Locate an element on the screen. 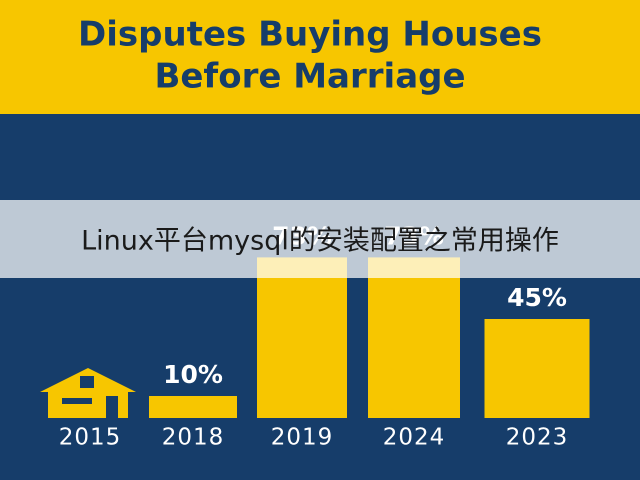 The width and height of the screenshot is (640, 480). banner-text: Linux平台mysql的安装配置之常用操作 is located at coordinates (320, 241).